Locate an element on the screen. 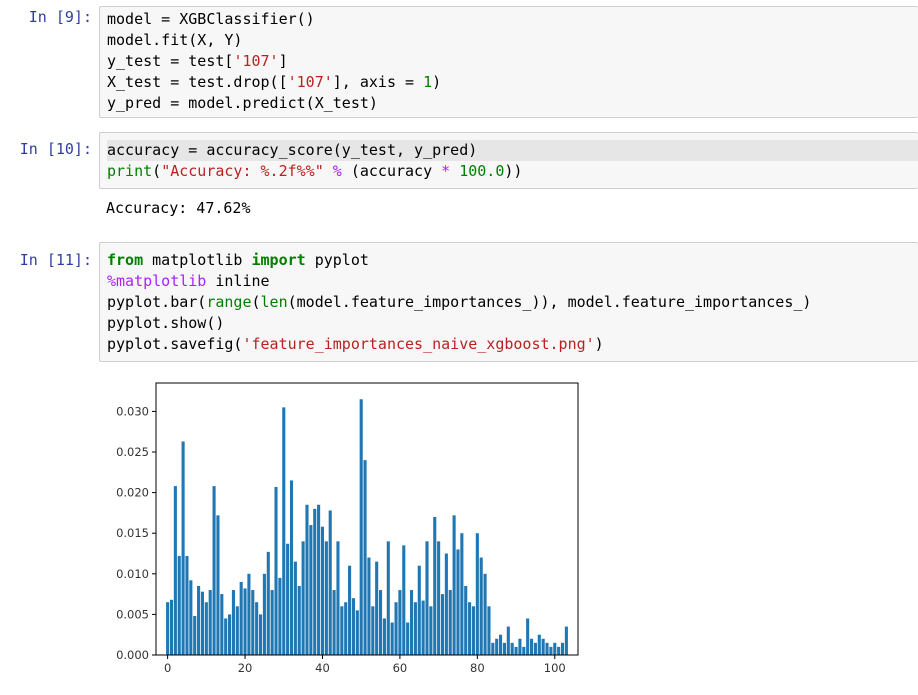 The image size is (918, 695). code-token: pyplot.show() is located at coordinates (166, 323).